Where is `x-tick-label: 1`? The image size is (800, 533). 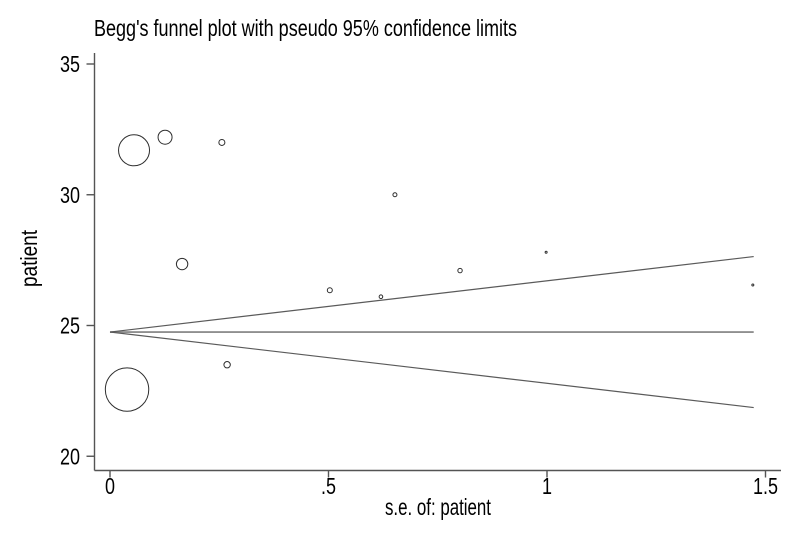 x-tick-label: 1 is located at coordinates (547, 486).